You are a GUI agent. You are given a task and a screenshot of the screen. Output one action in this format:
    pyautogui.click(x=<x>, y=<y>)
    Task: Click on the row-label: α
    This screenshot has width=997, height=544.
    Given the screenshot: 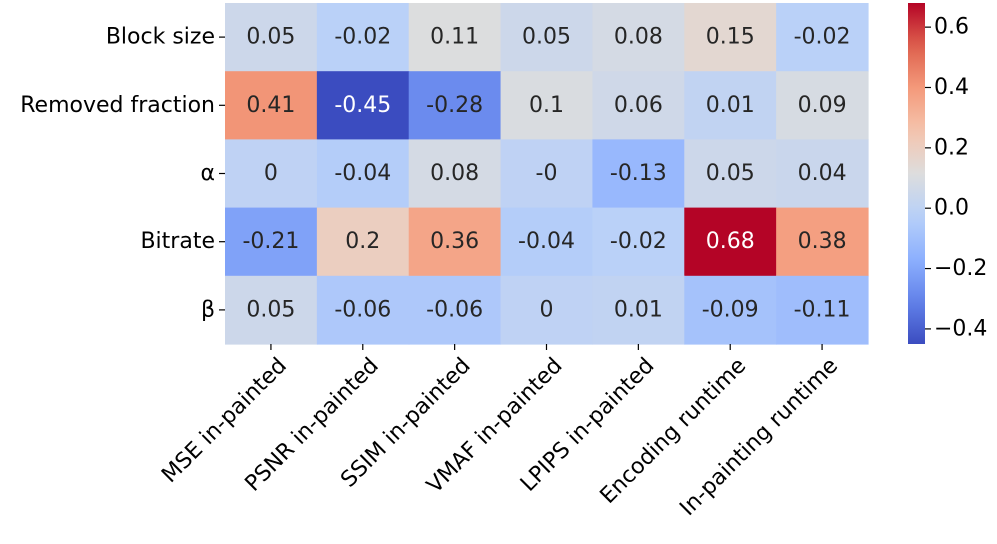 What is the action you would take?
    pyautogui.click(x=207, y=173)
    